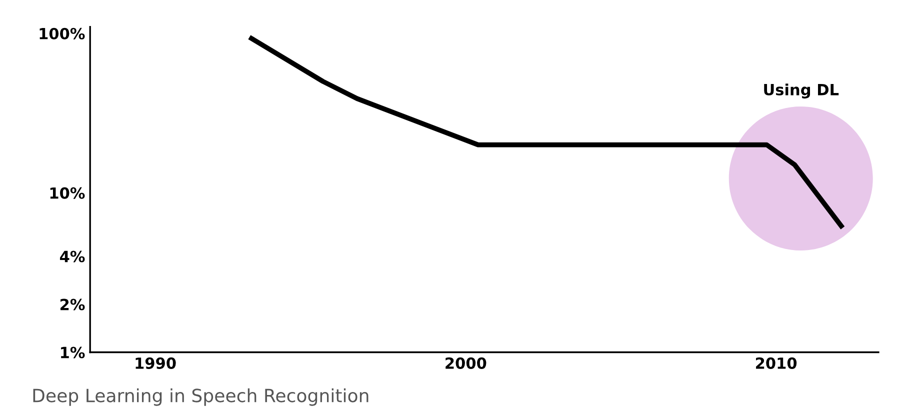  Describe the element at coordinates (67, 193) in the screenshot. I see `y-tick-label: 10%` at that location.